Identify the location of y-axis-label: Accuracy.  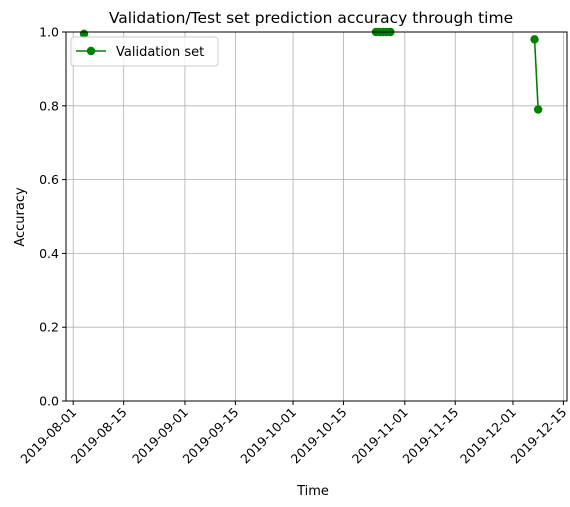
(20, 217).